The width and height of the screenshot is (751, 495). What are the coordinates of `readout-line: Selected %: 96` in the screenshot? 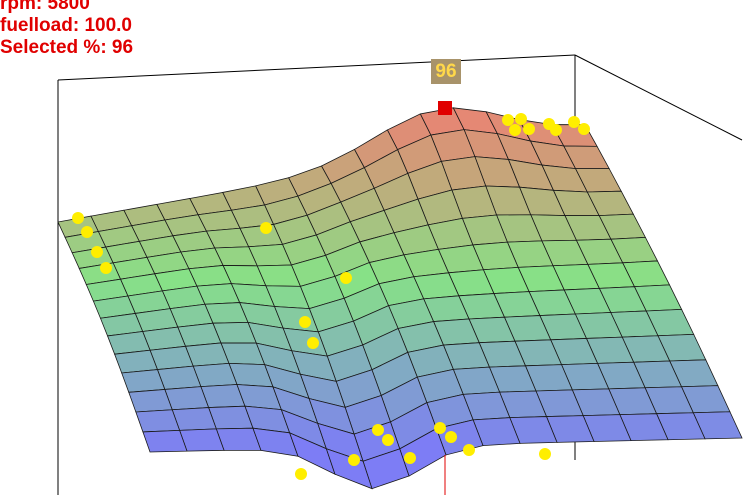 It's located at (67, 47).